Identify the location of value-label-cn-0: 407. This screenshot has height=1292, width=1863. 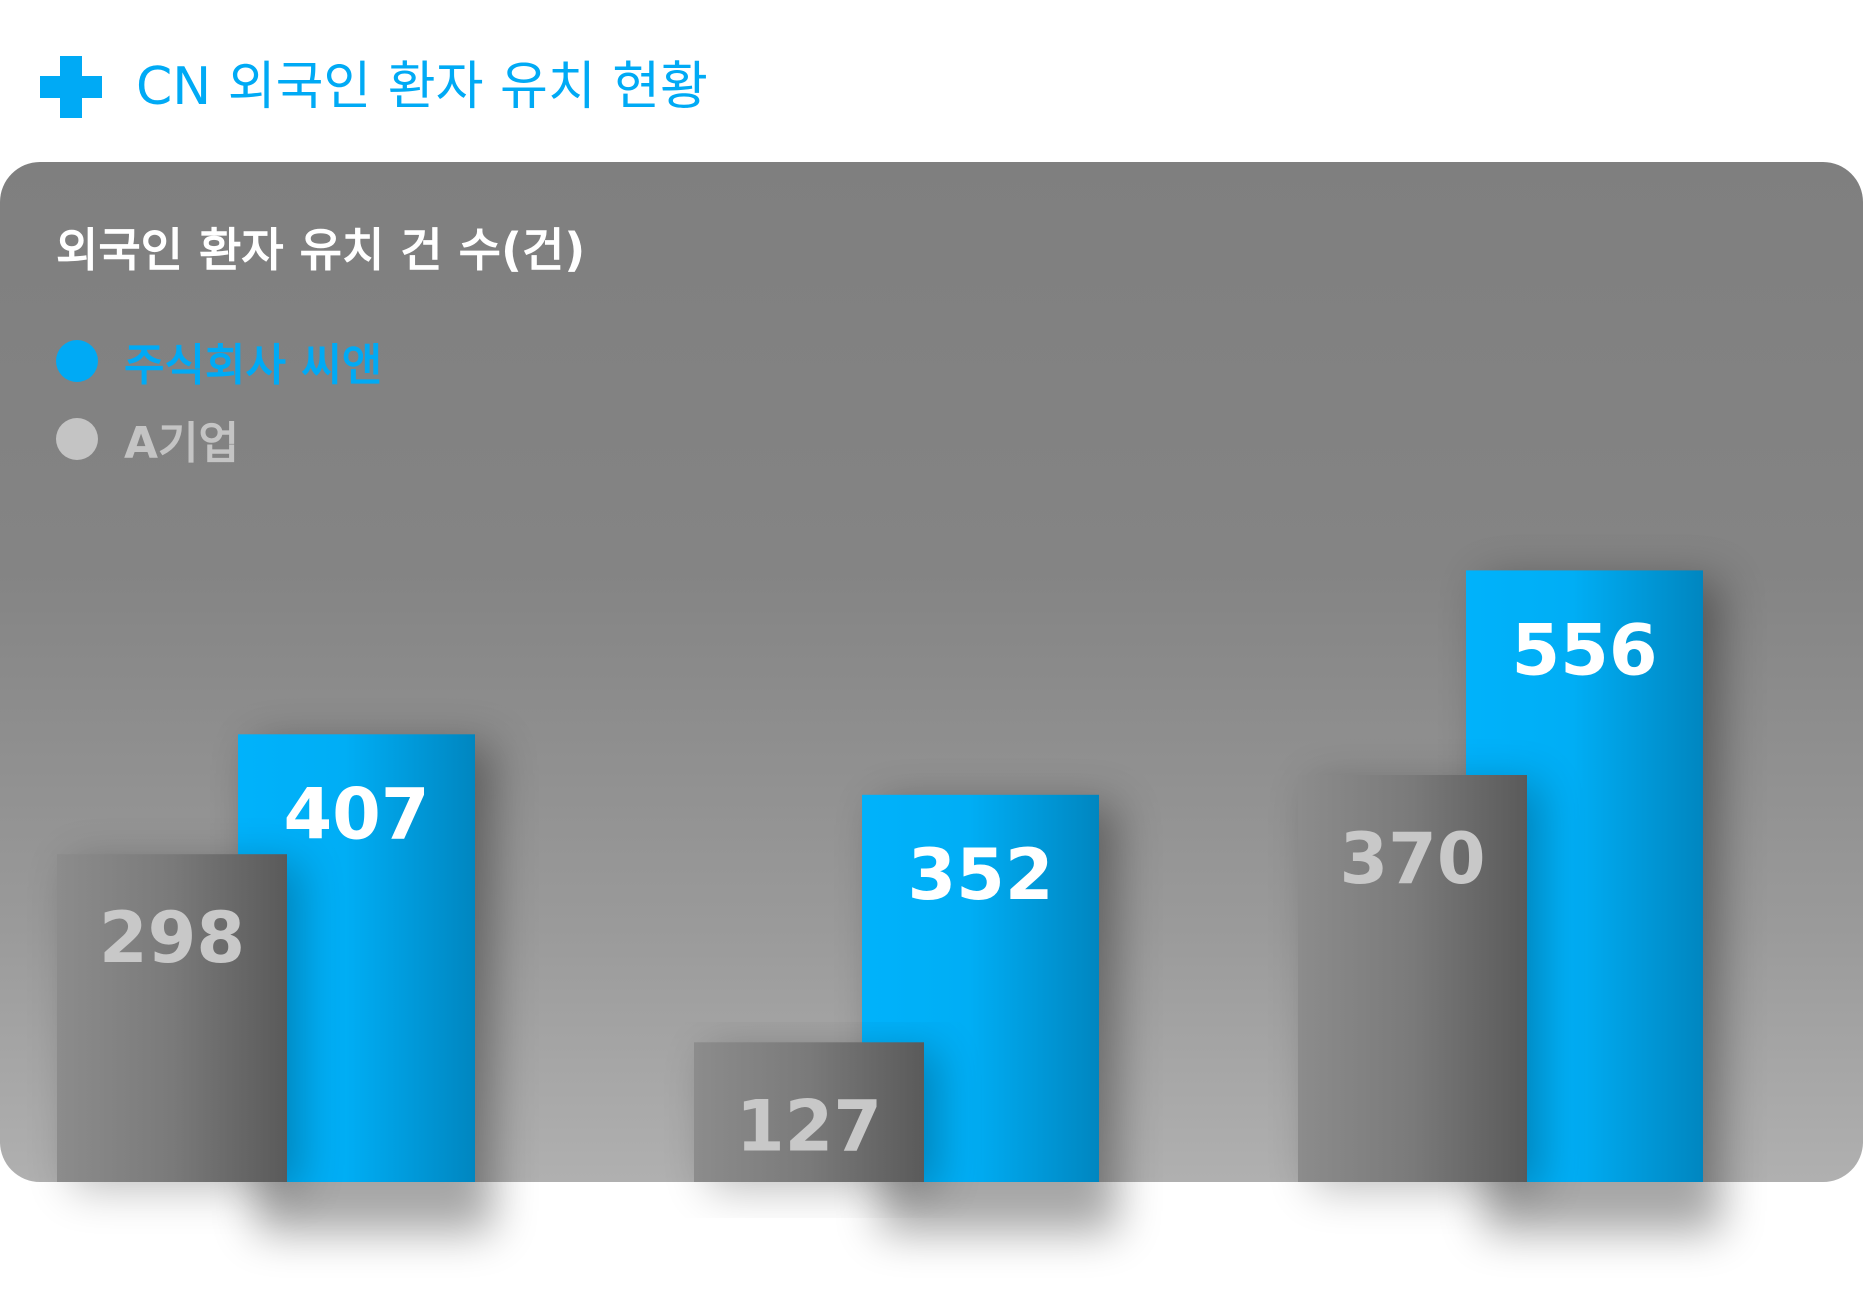
(356, 814).